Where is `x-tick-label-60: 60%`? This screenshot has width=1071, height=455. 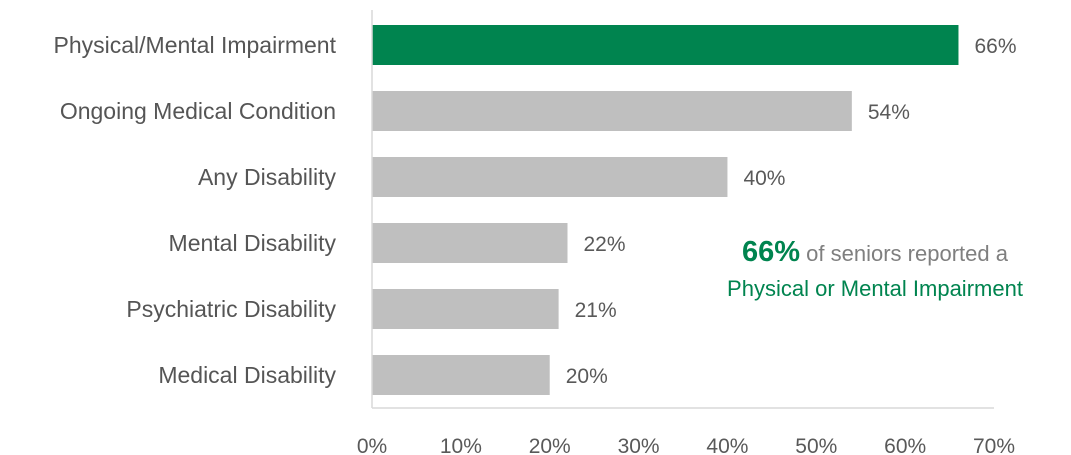
x-tick-label-60: 60% is located at coordinates (905, 445).